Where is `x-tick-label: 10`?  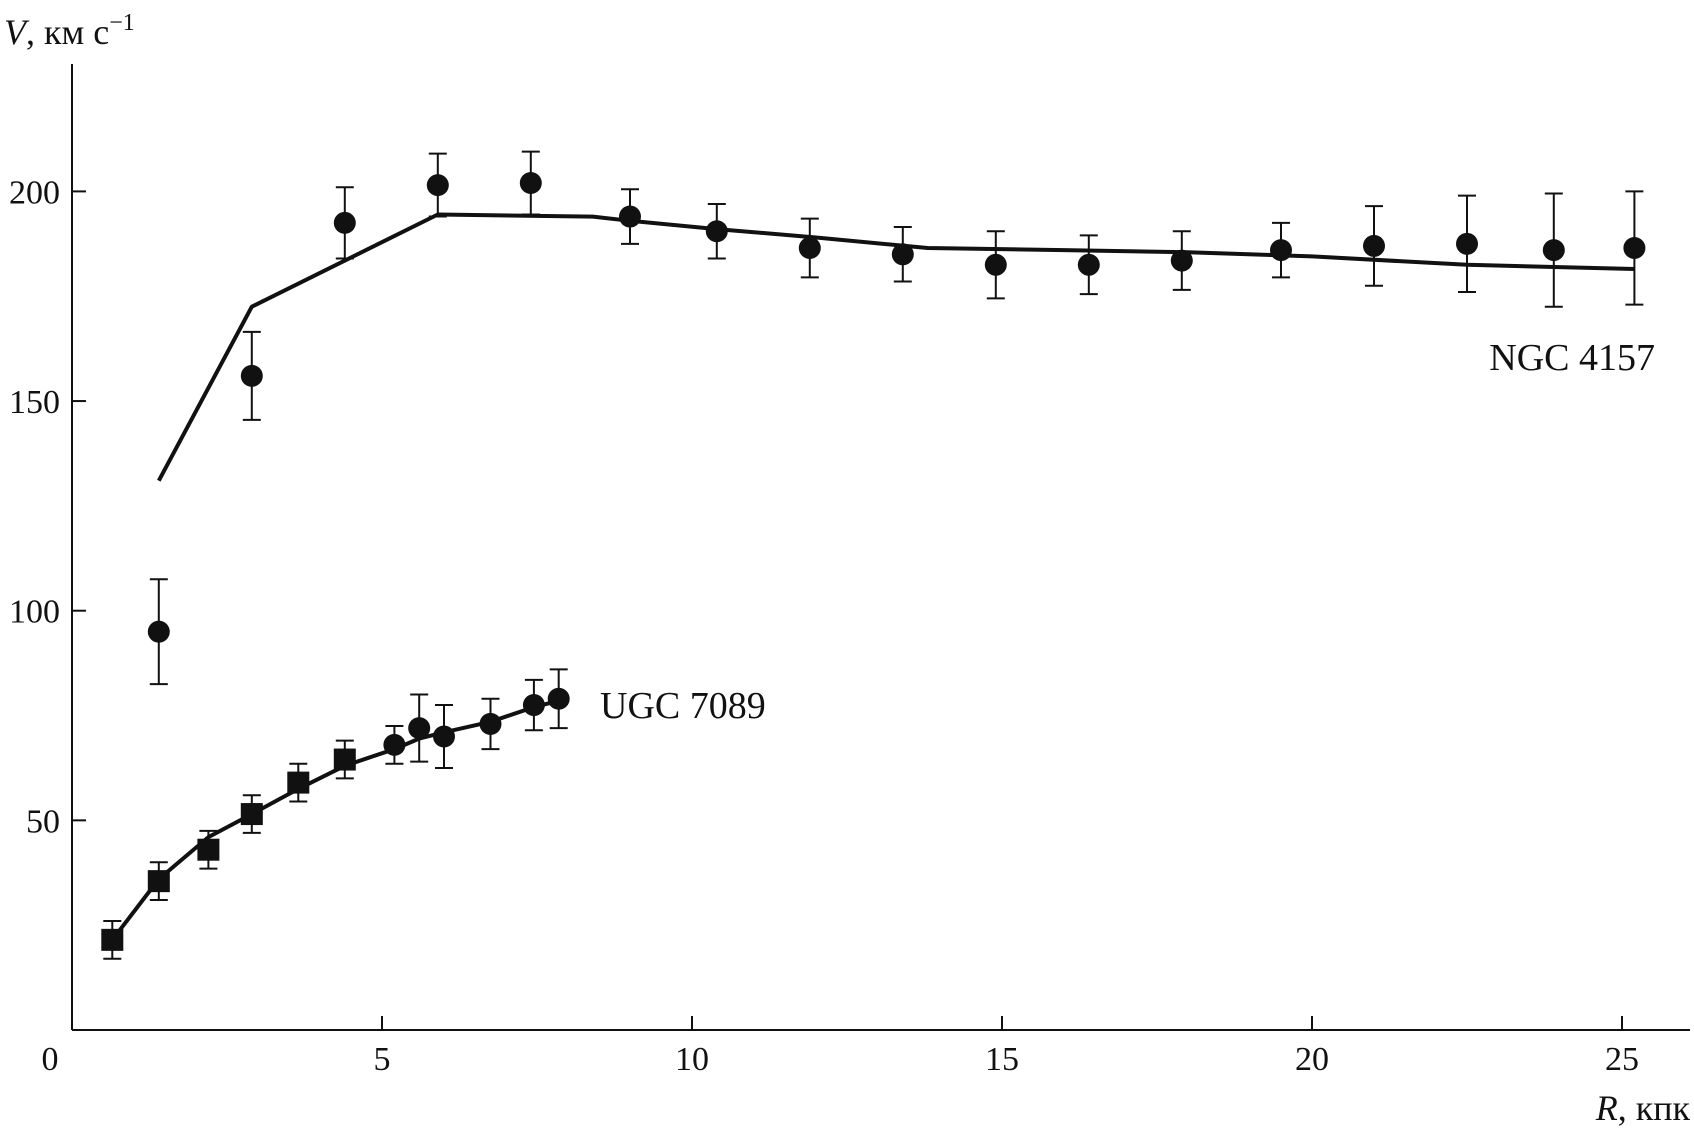
x-tick-label: 10 is located at coordinates (692, 1059).